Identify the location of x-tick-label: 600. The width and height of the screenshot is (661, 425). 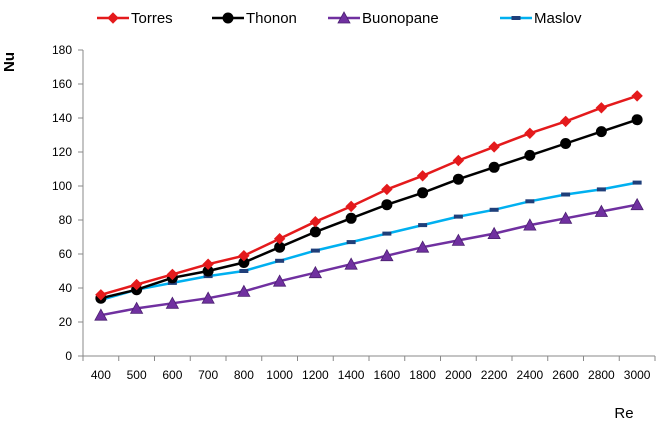
(172, 375).